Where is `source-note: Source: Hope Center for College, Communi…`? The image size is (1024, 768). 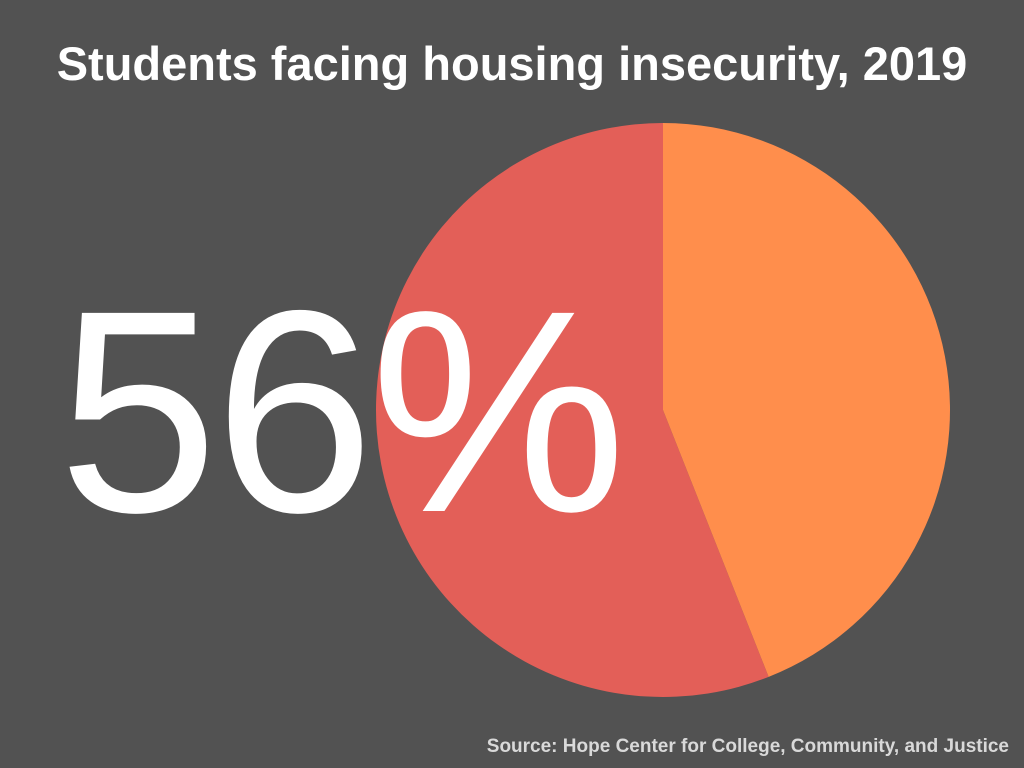
source-note: Source: Hope Center for College, Communi… is located at coordinates (747, 746).